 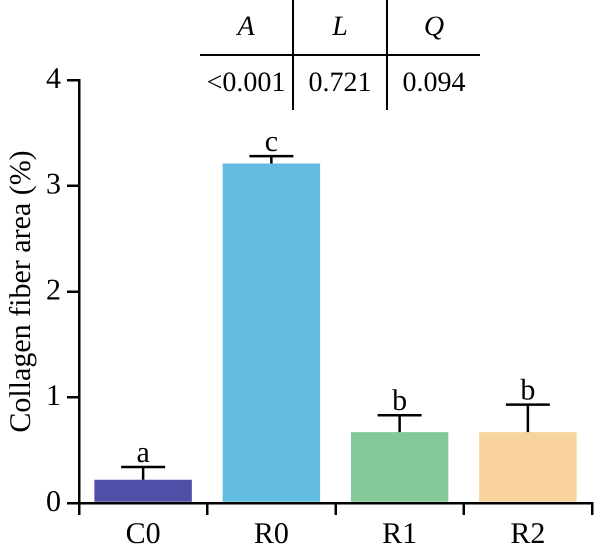 I want to click on annotation: 0.721, so click(x=340, y=82).